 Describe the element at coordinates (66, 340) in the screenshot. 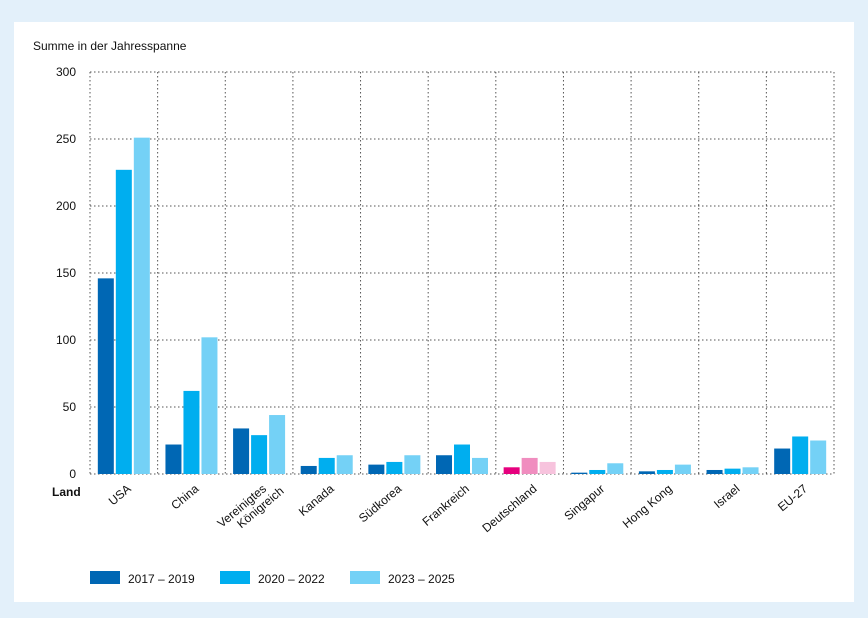

I see `y-tick-label: 100` at that location.